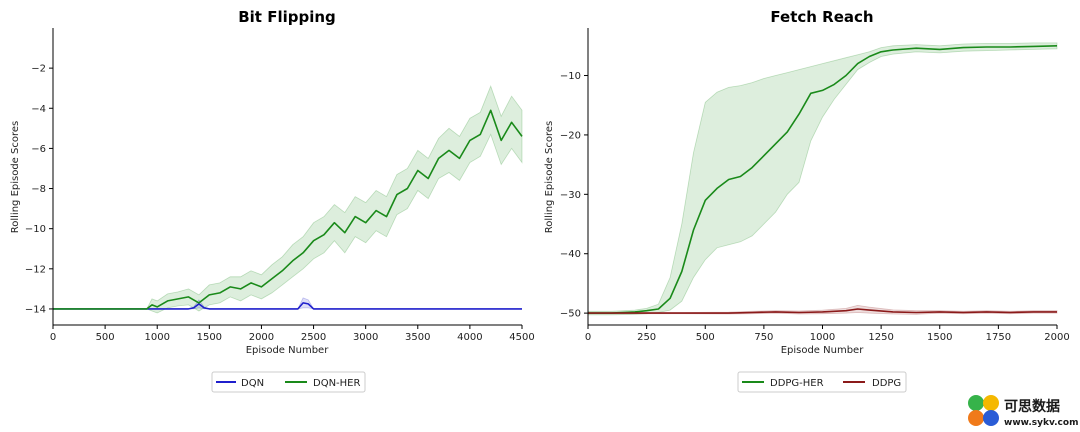 The height and width of the screenshot is (432, 1080). What do you see at coordinates (313, 337) in the screenshot?
I see `x-tick-label: 2500` at bounding box center [313, 337].